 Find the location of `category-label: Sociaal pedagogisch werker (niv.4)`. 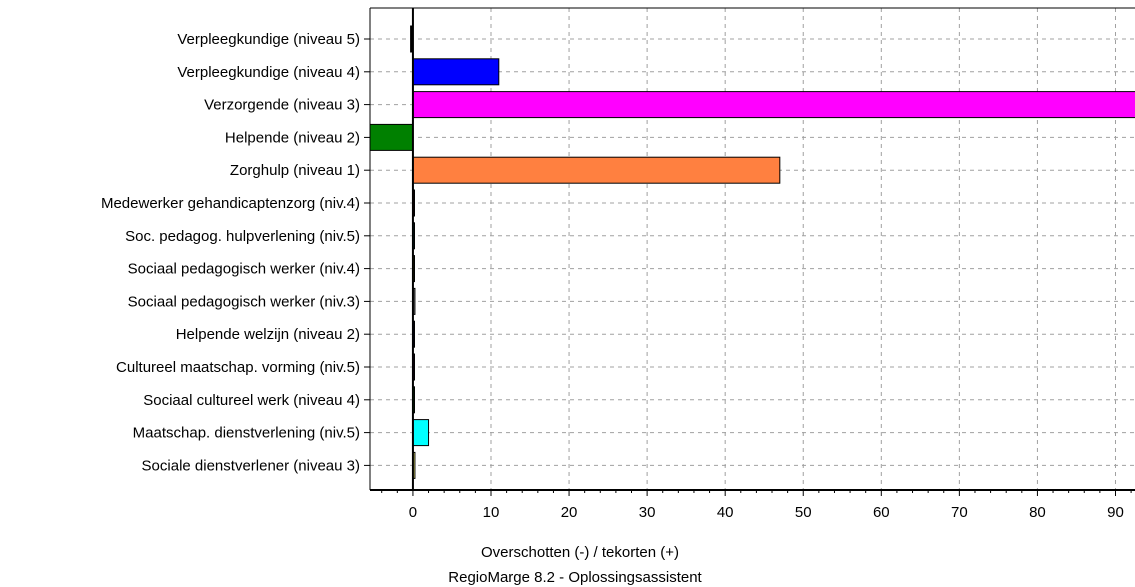

category-label: Sociaal pedagogisch werker (niv.4) is located at coordinates (244, 269).